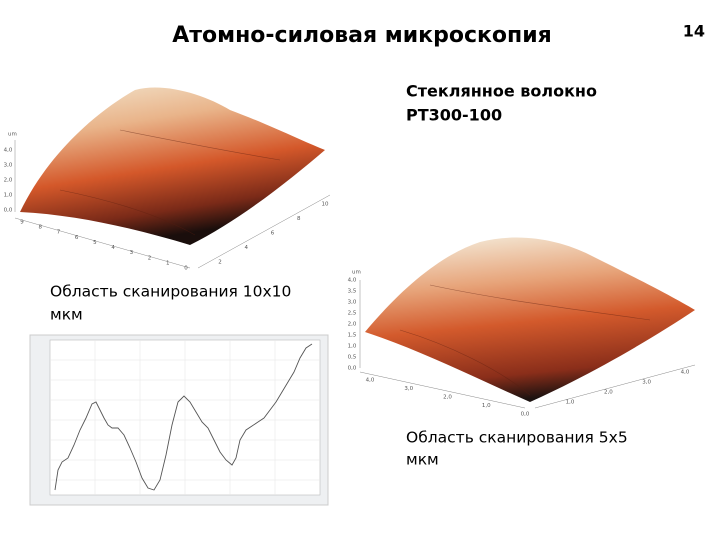 Image resolution: width=720 pixels, height=540 pixels. Describe the element at coordinates (646, 383) in the screenshot. I see `y-tick-label: 3,0` at that location.